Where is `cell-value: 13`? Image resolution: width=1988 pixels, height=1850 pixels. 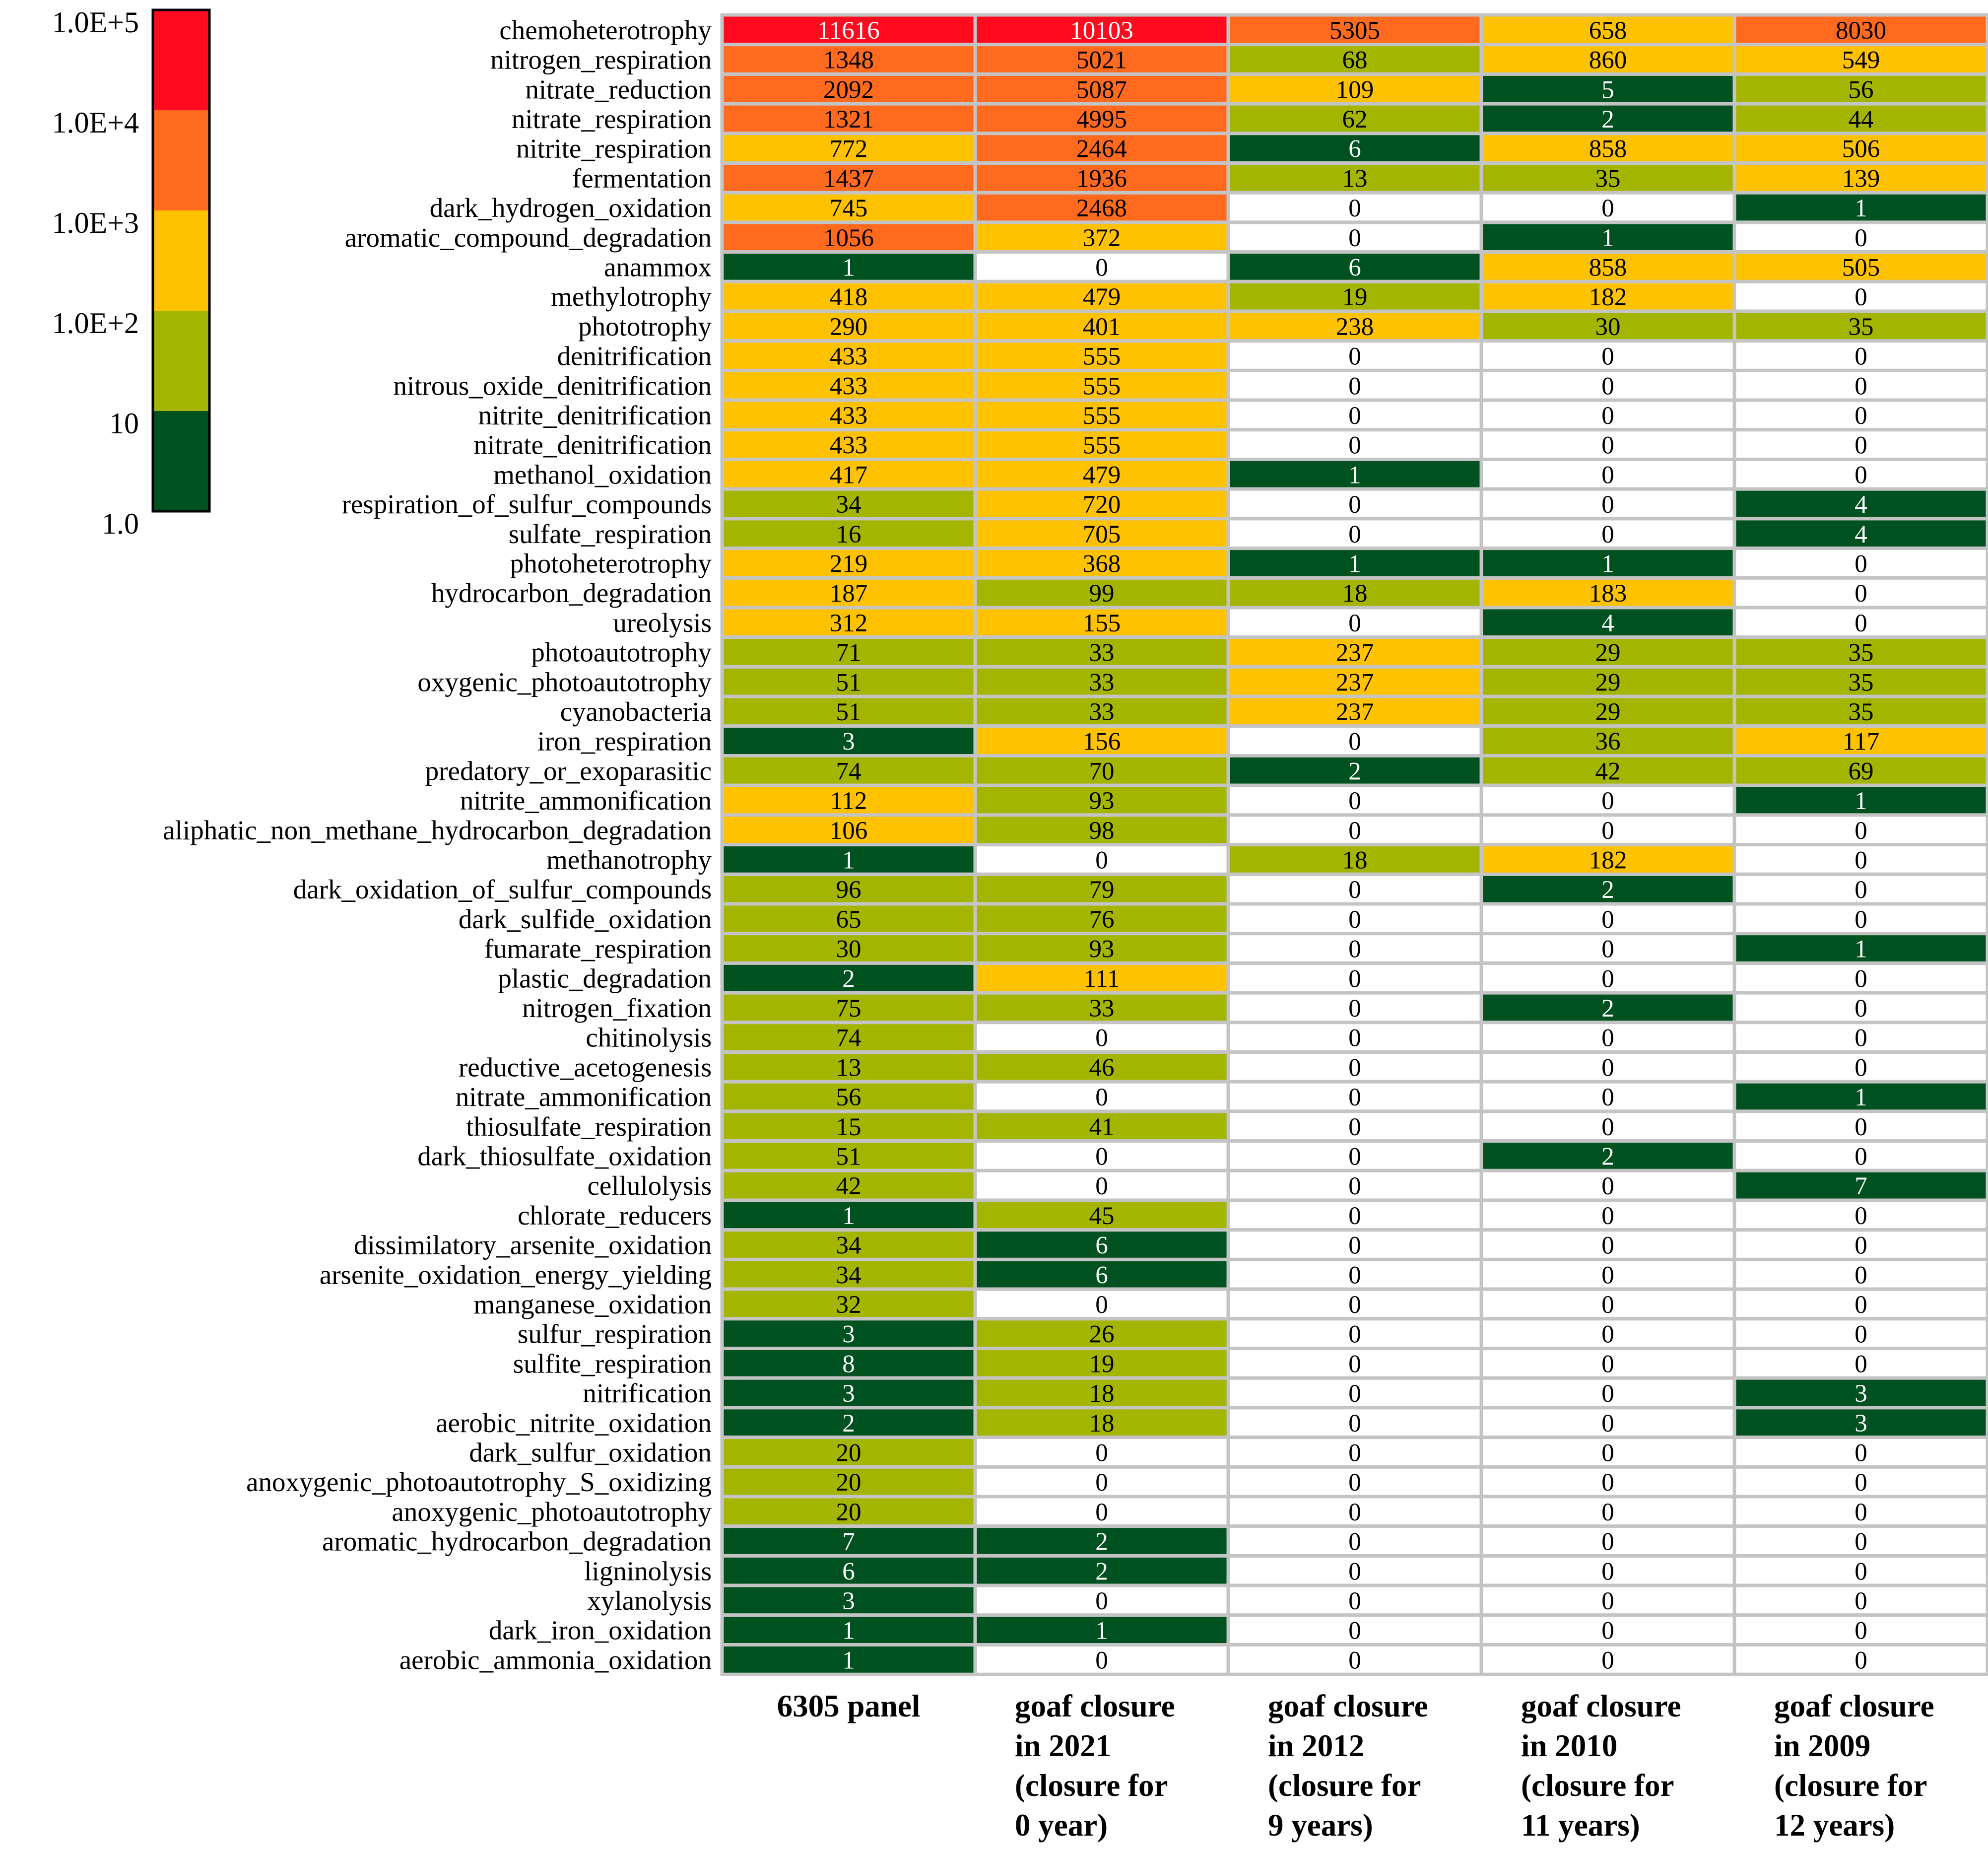 cell-value: 13 is located at coordinates (848, 1068).